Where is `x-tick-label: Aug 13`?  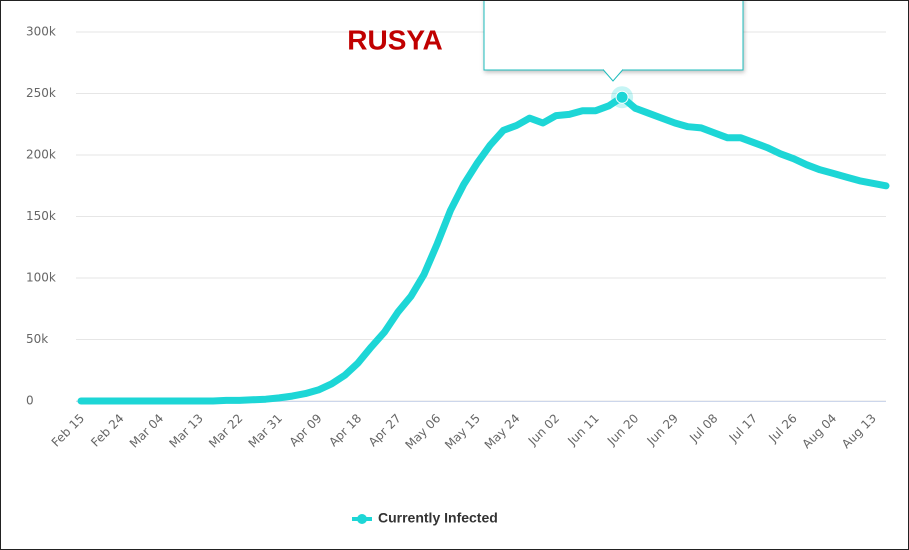
x-tick-label: Aug 13 is located at coordinates (859, 431).